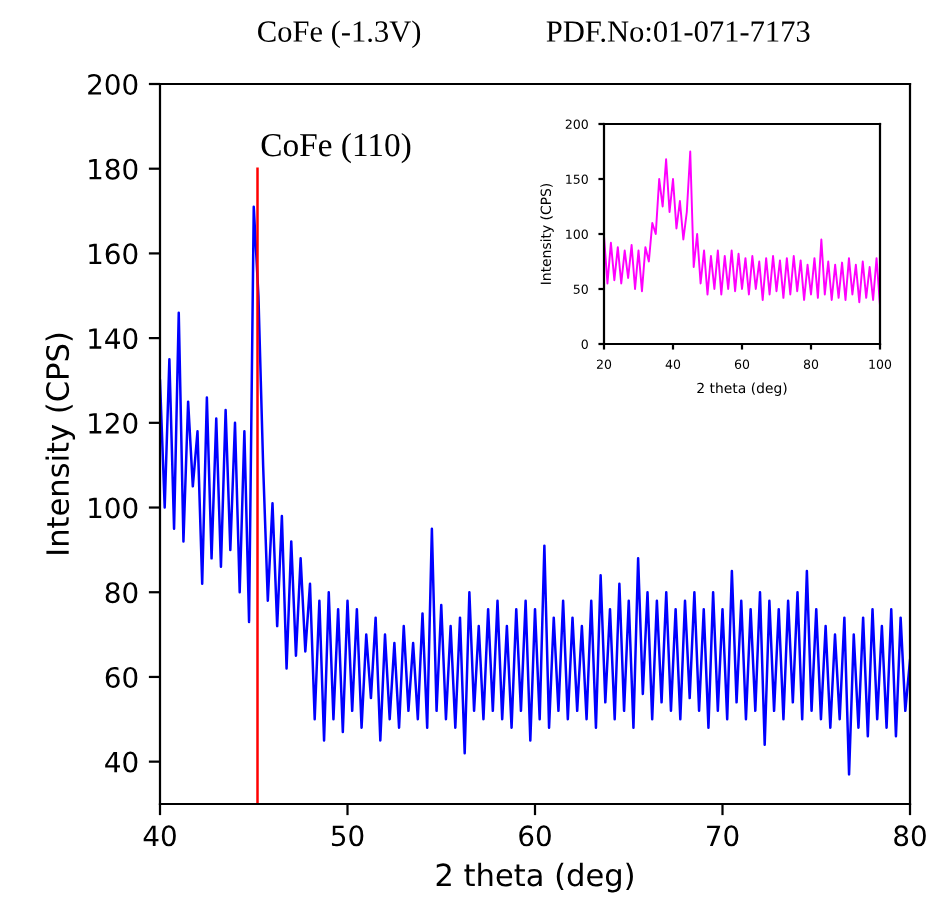 The image size is (942, 924). Describe the element at coordinates (723, 836) in the screenshot. I see `x-tick-label: 70` at that location.